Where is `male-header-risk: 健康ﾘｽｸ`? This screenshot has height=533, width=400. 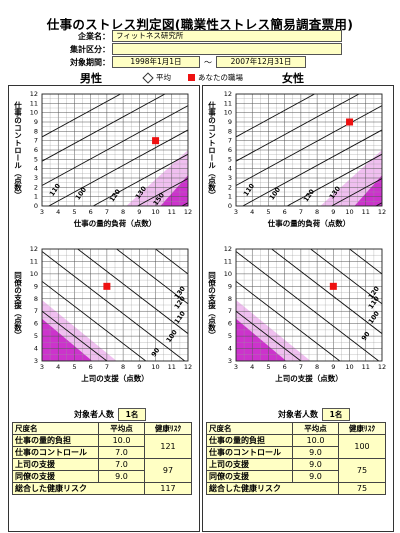
male-header-risk: 健康ﾘｽｸ is located at coordinates (168, 428).